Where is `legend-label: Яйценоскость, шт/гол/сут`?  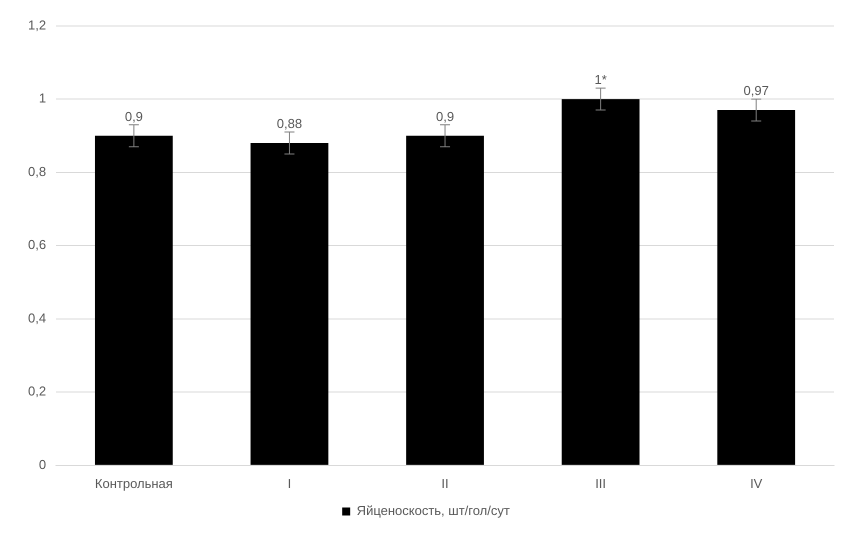 legend-label: Яйценоскость, шт/гол/сут is located at coordinates (433, 510).